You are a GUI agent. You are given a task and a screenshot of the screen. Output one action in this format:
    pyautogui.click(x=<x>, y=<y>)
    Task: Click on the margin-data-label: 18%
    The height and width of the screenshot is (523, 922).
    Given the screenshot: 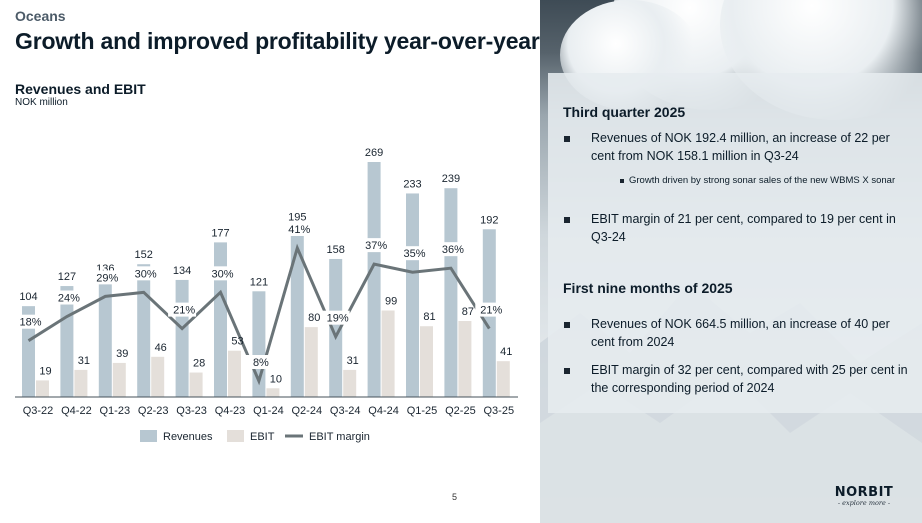 What is the action you would take?
    pyautogui.click(x=30, y=323)
    